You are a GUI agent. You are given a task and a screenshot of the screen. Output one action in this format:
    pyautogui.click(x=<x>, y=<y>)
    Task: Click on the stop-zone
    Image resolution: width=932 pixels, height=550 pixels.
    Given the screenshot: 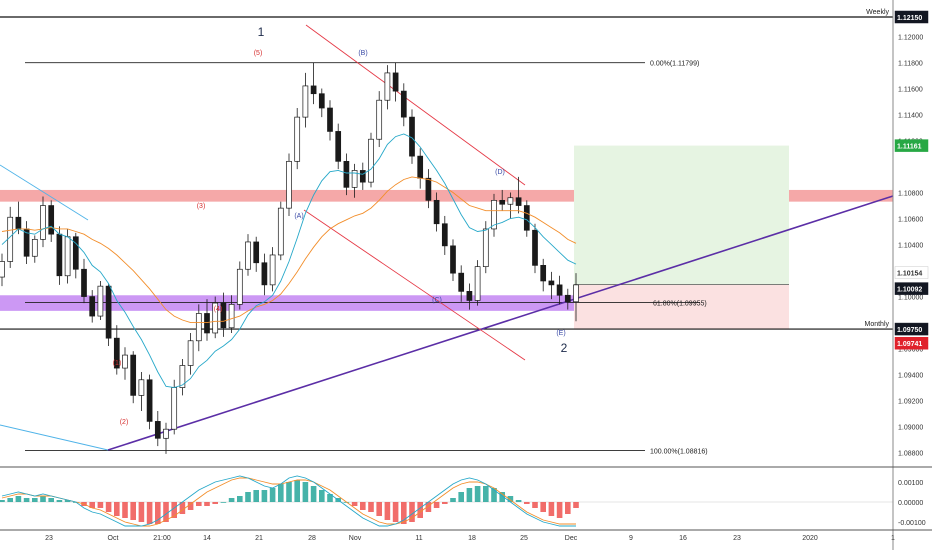 What is the action you would take?
    pyautogui.click(x=681, y=307)
    